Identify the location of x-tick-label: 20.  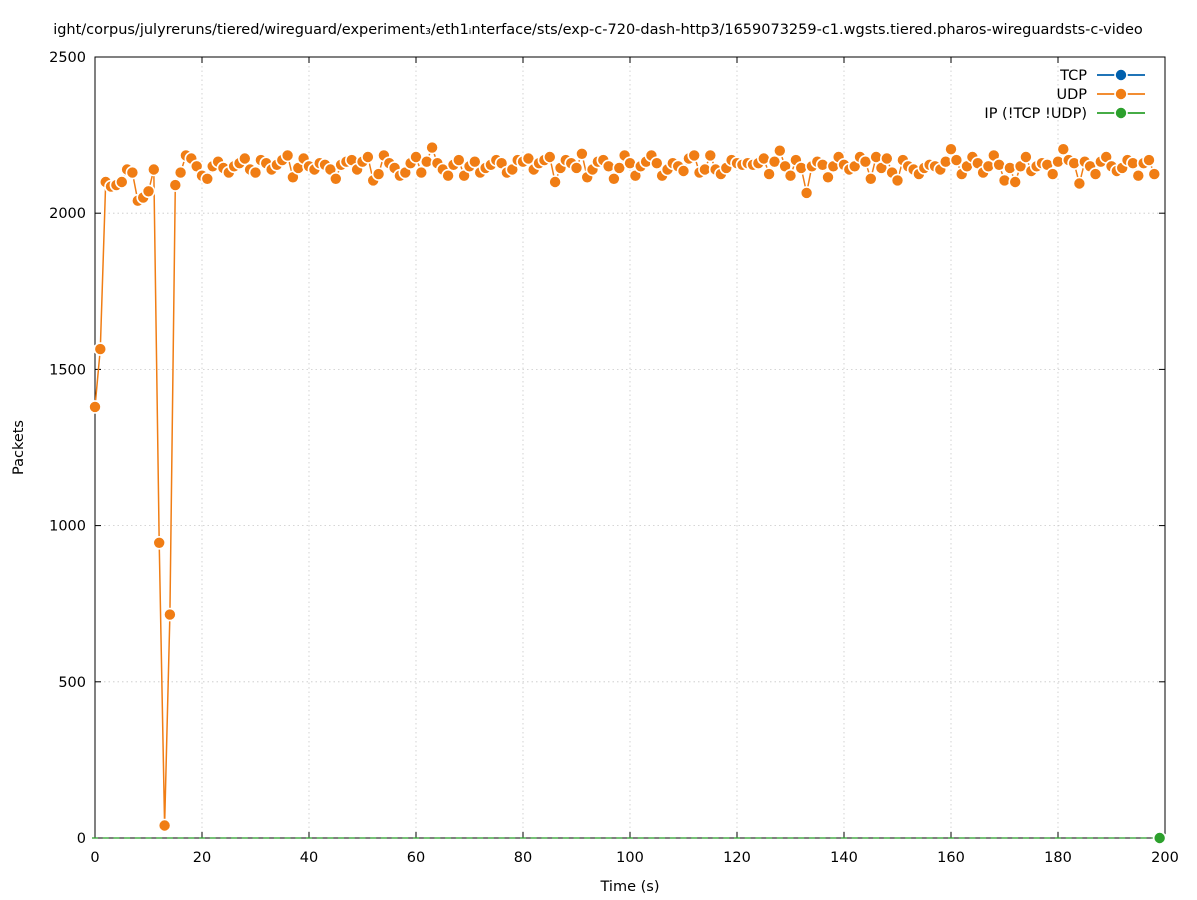
(202, 858).